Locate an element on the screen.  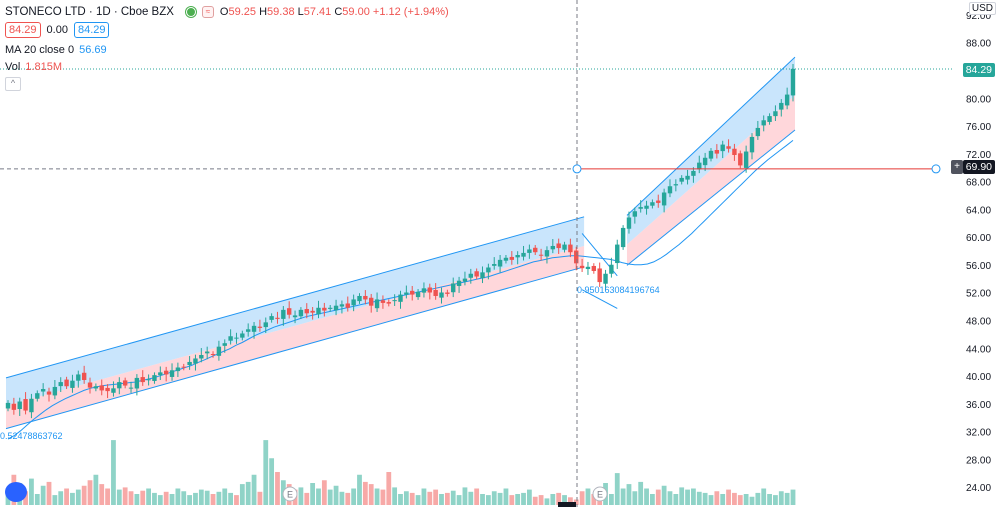
vol-row: Vol 1.815M is located at coordinates (227, 66).